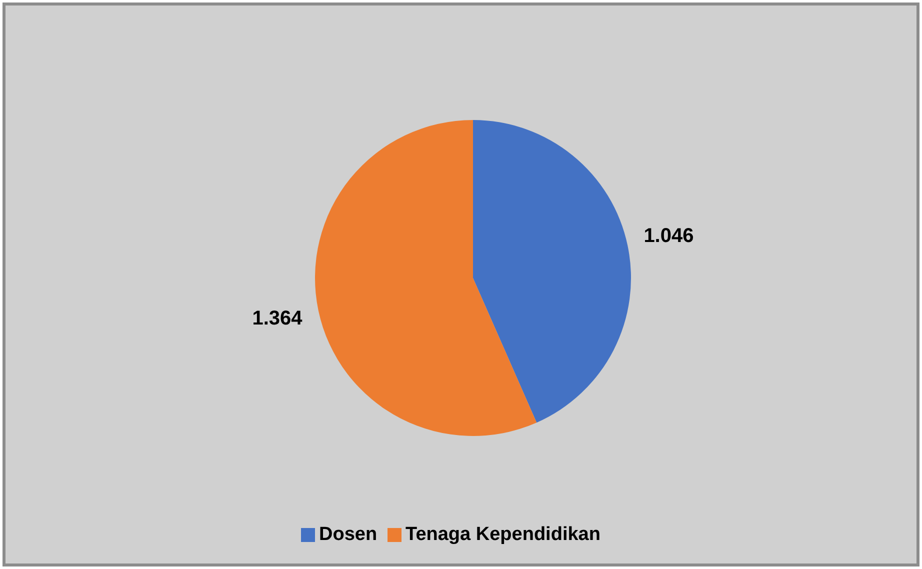 The image size is (922, 569). What do you see at coordinates (503, 535) in the screenshot?
I see `legend-label: Tenaga Kependidikan` at bounding box center [503, 535].